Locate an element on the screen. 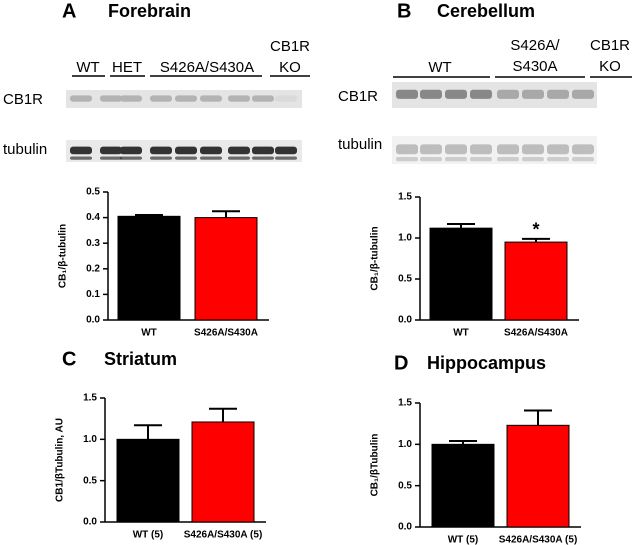  y-tick-label: 0.1 is located at coordinates (93, 294).